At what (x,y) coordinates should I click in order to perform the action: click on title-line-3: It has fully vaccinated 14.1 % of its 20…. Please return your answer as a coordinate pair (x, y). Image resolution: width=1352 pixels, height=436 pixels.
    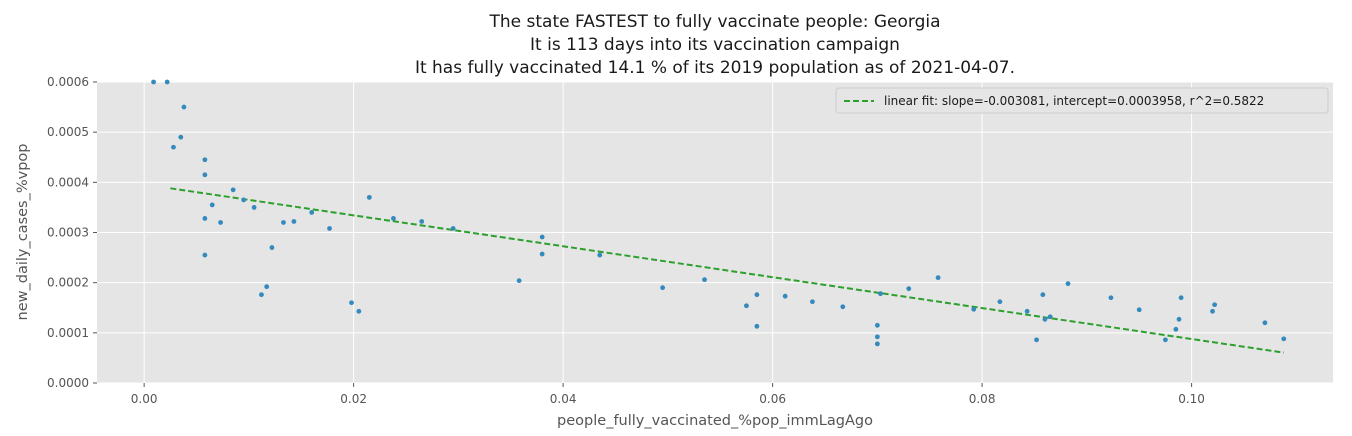
    Looking at the image, I should click on (715, 68).